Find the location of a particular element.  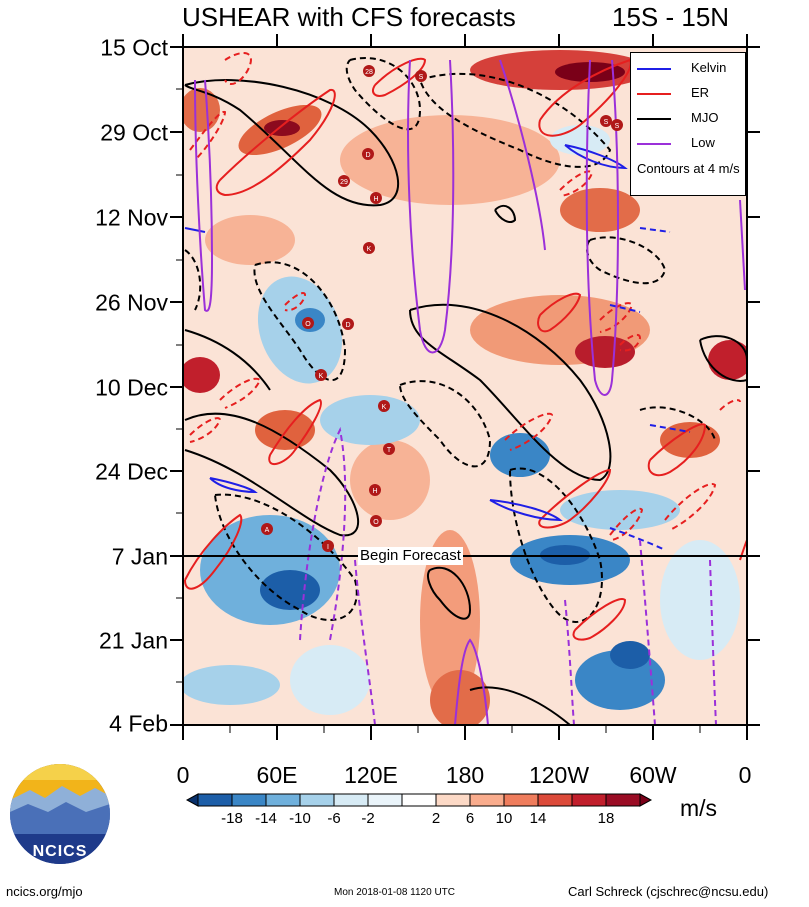

svg-text: A is located at coordinates (267, 530).